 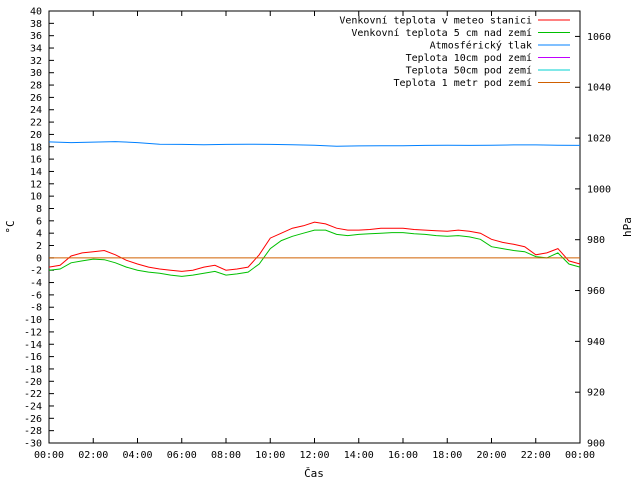 What do you see at coordinates (314, 455) in the screenshot?
I see `x-tick-label: 12:00` at bounding box center [314, 455].